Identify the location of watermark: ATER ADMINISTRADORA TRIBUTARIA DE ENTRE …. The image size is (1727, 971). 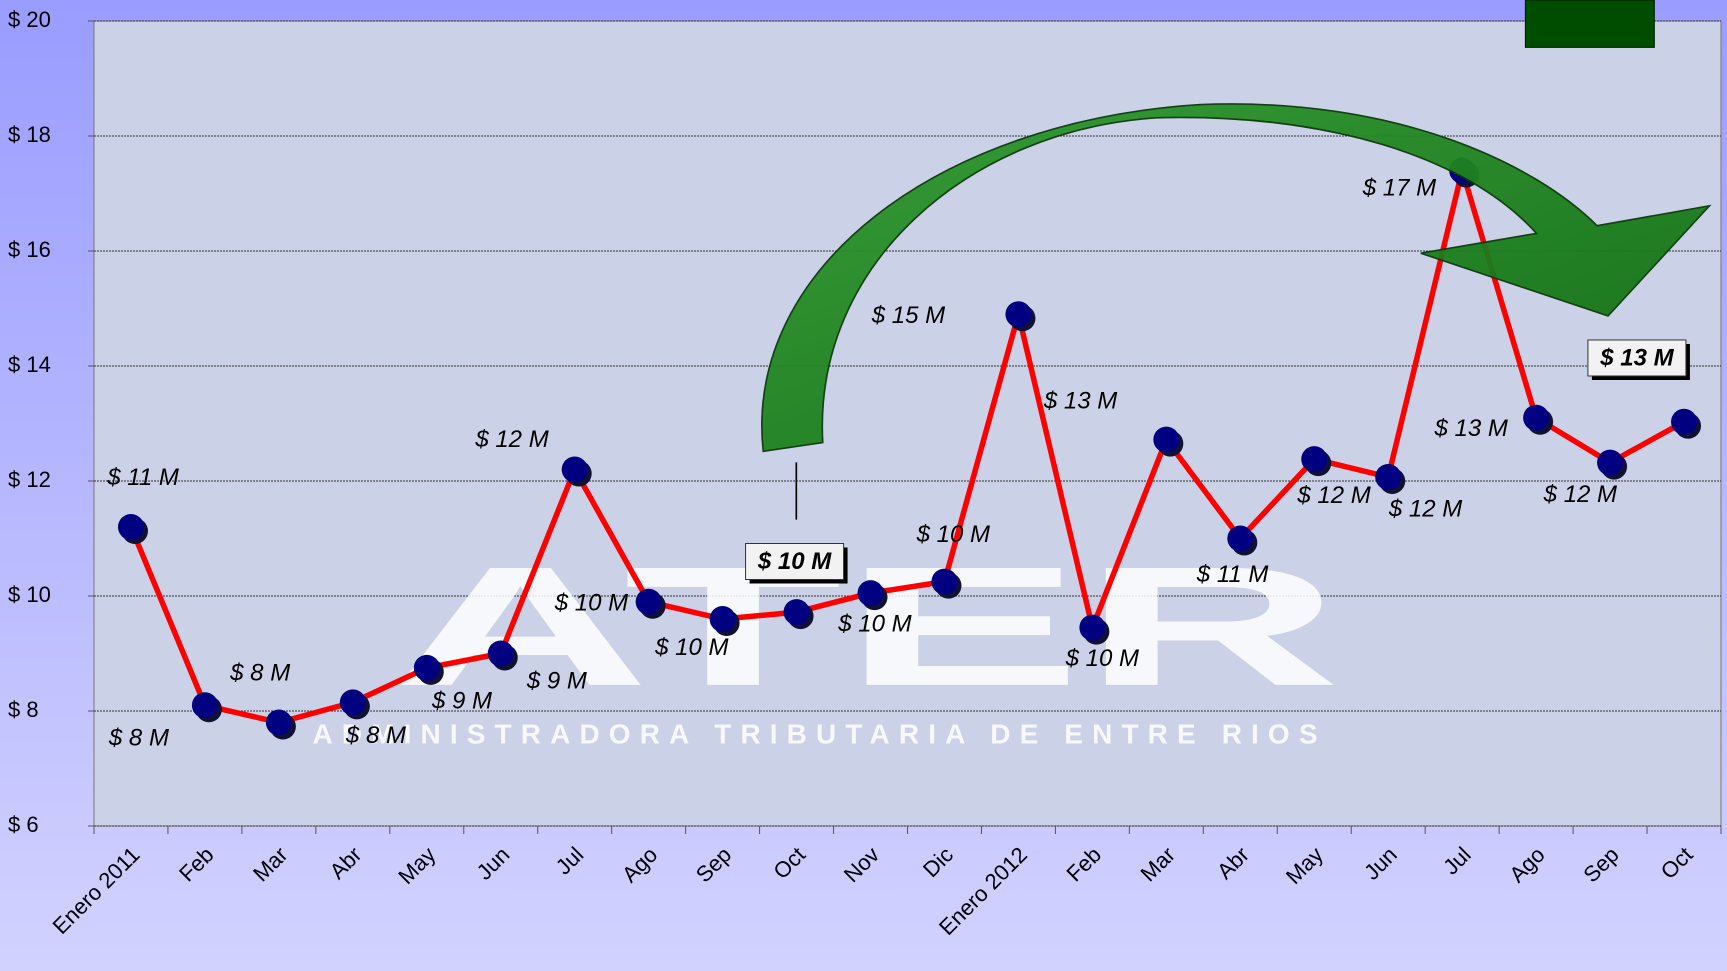
(827, 640).